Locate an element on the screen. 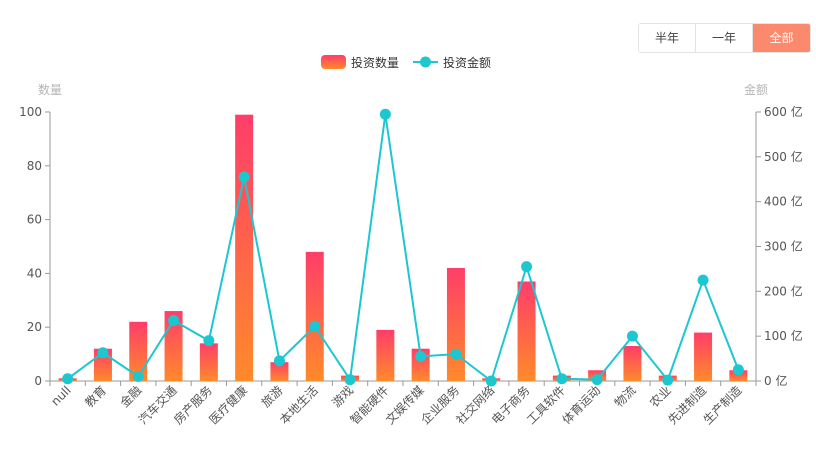 The width and height of the screenshot is (816, 456). bar-旅游 is located at coordinates (279, 371).